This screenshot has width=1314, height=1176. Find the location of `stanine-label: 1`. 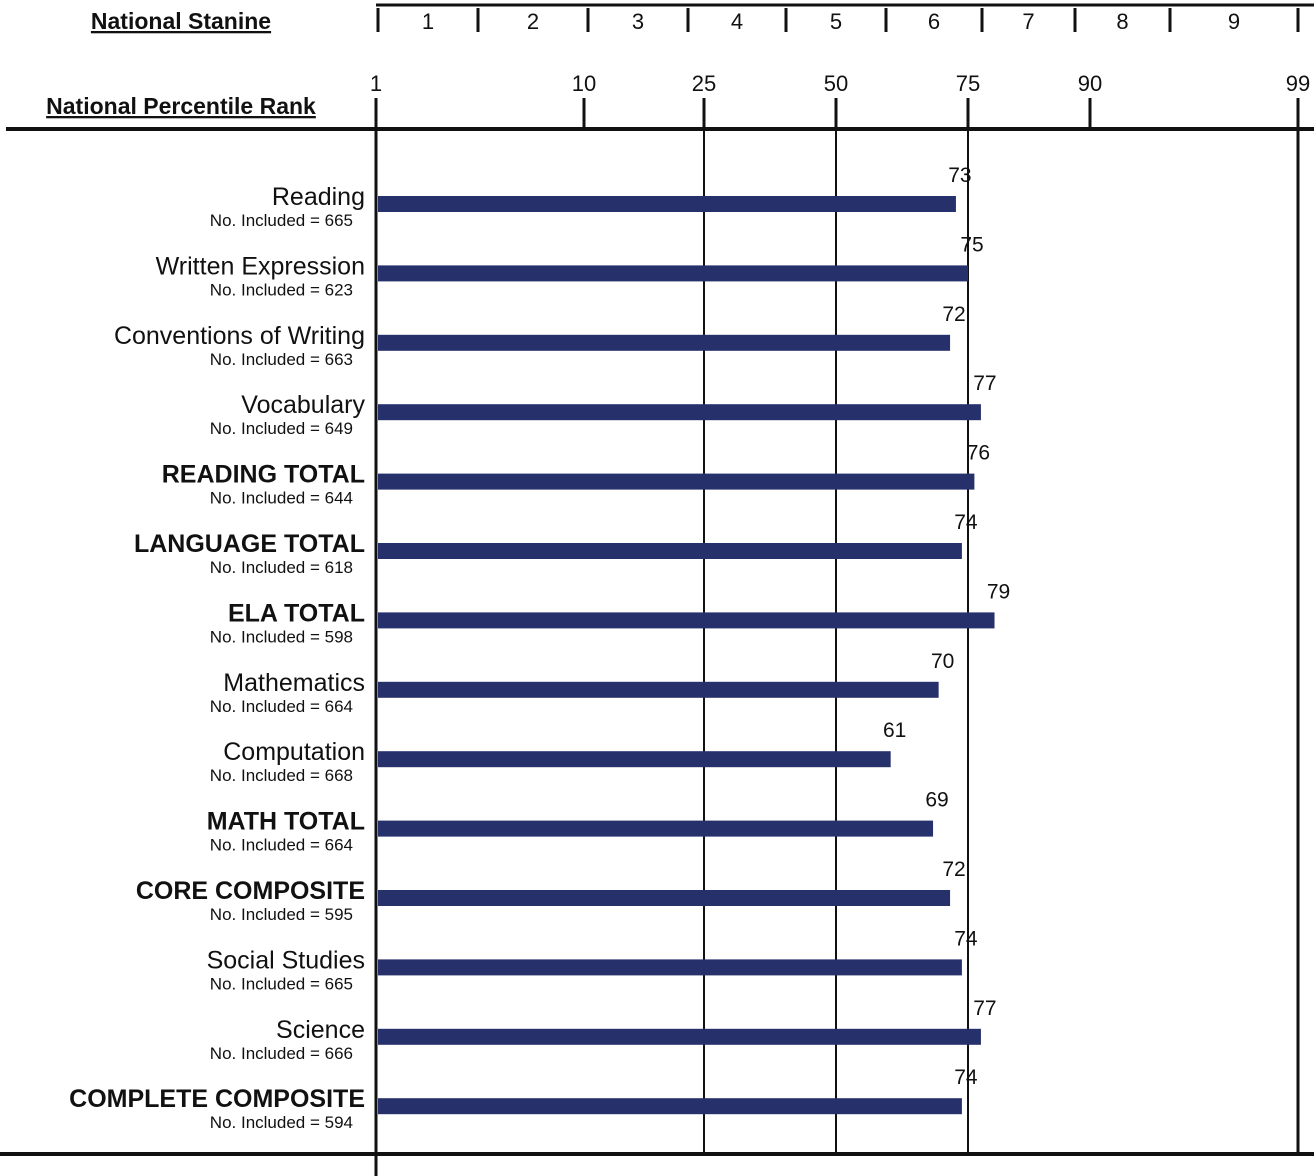

stanine-label: 1 is located at coordinates (428, 21).